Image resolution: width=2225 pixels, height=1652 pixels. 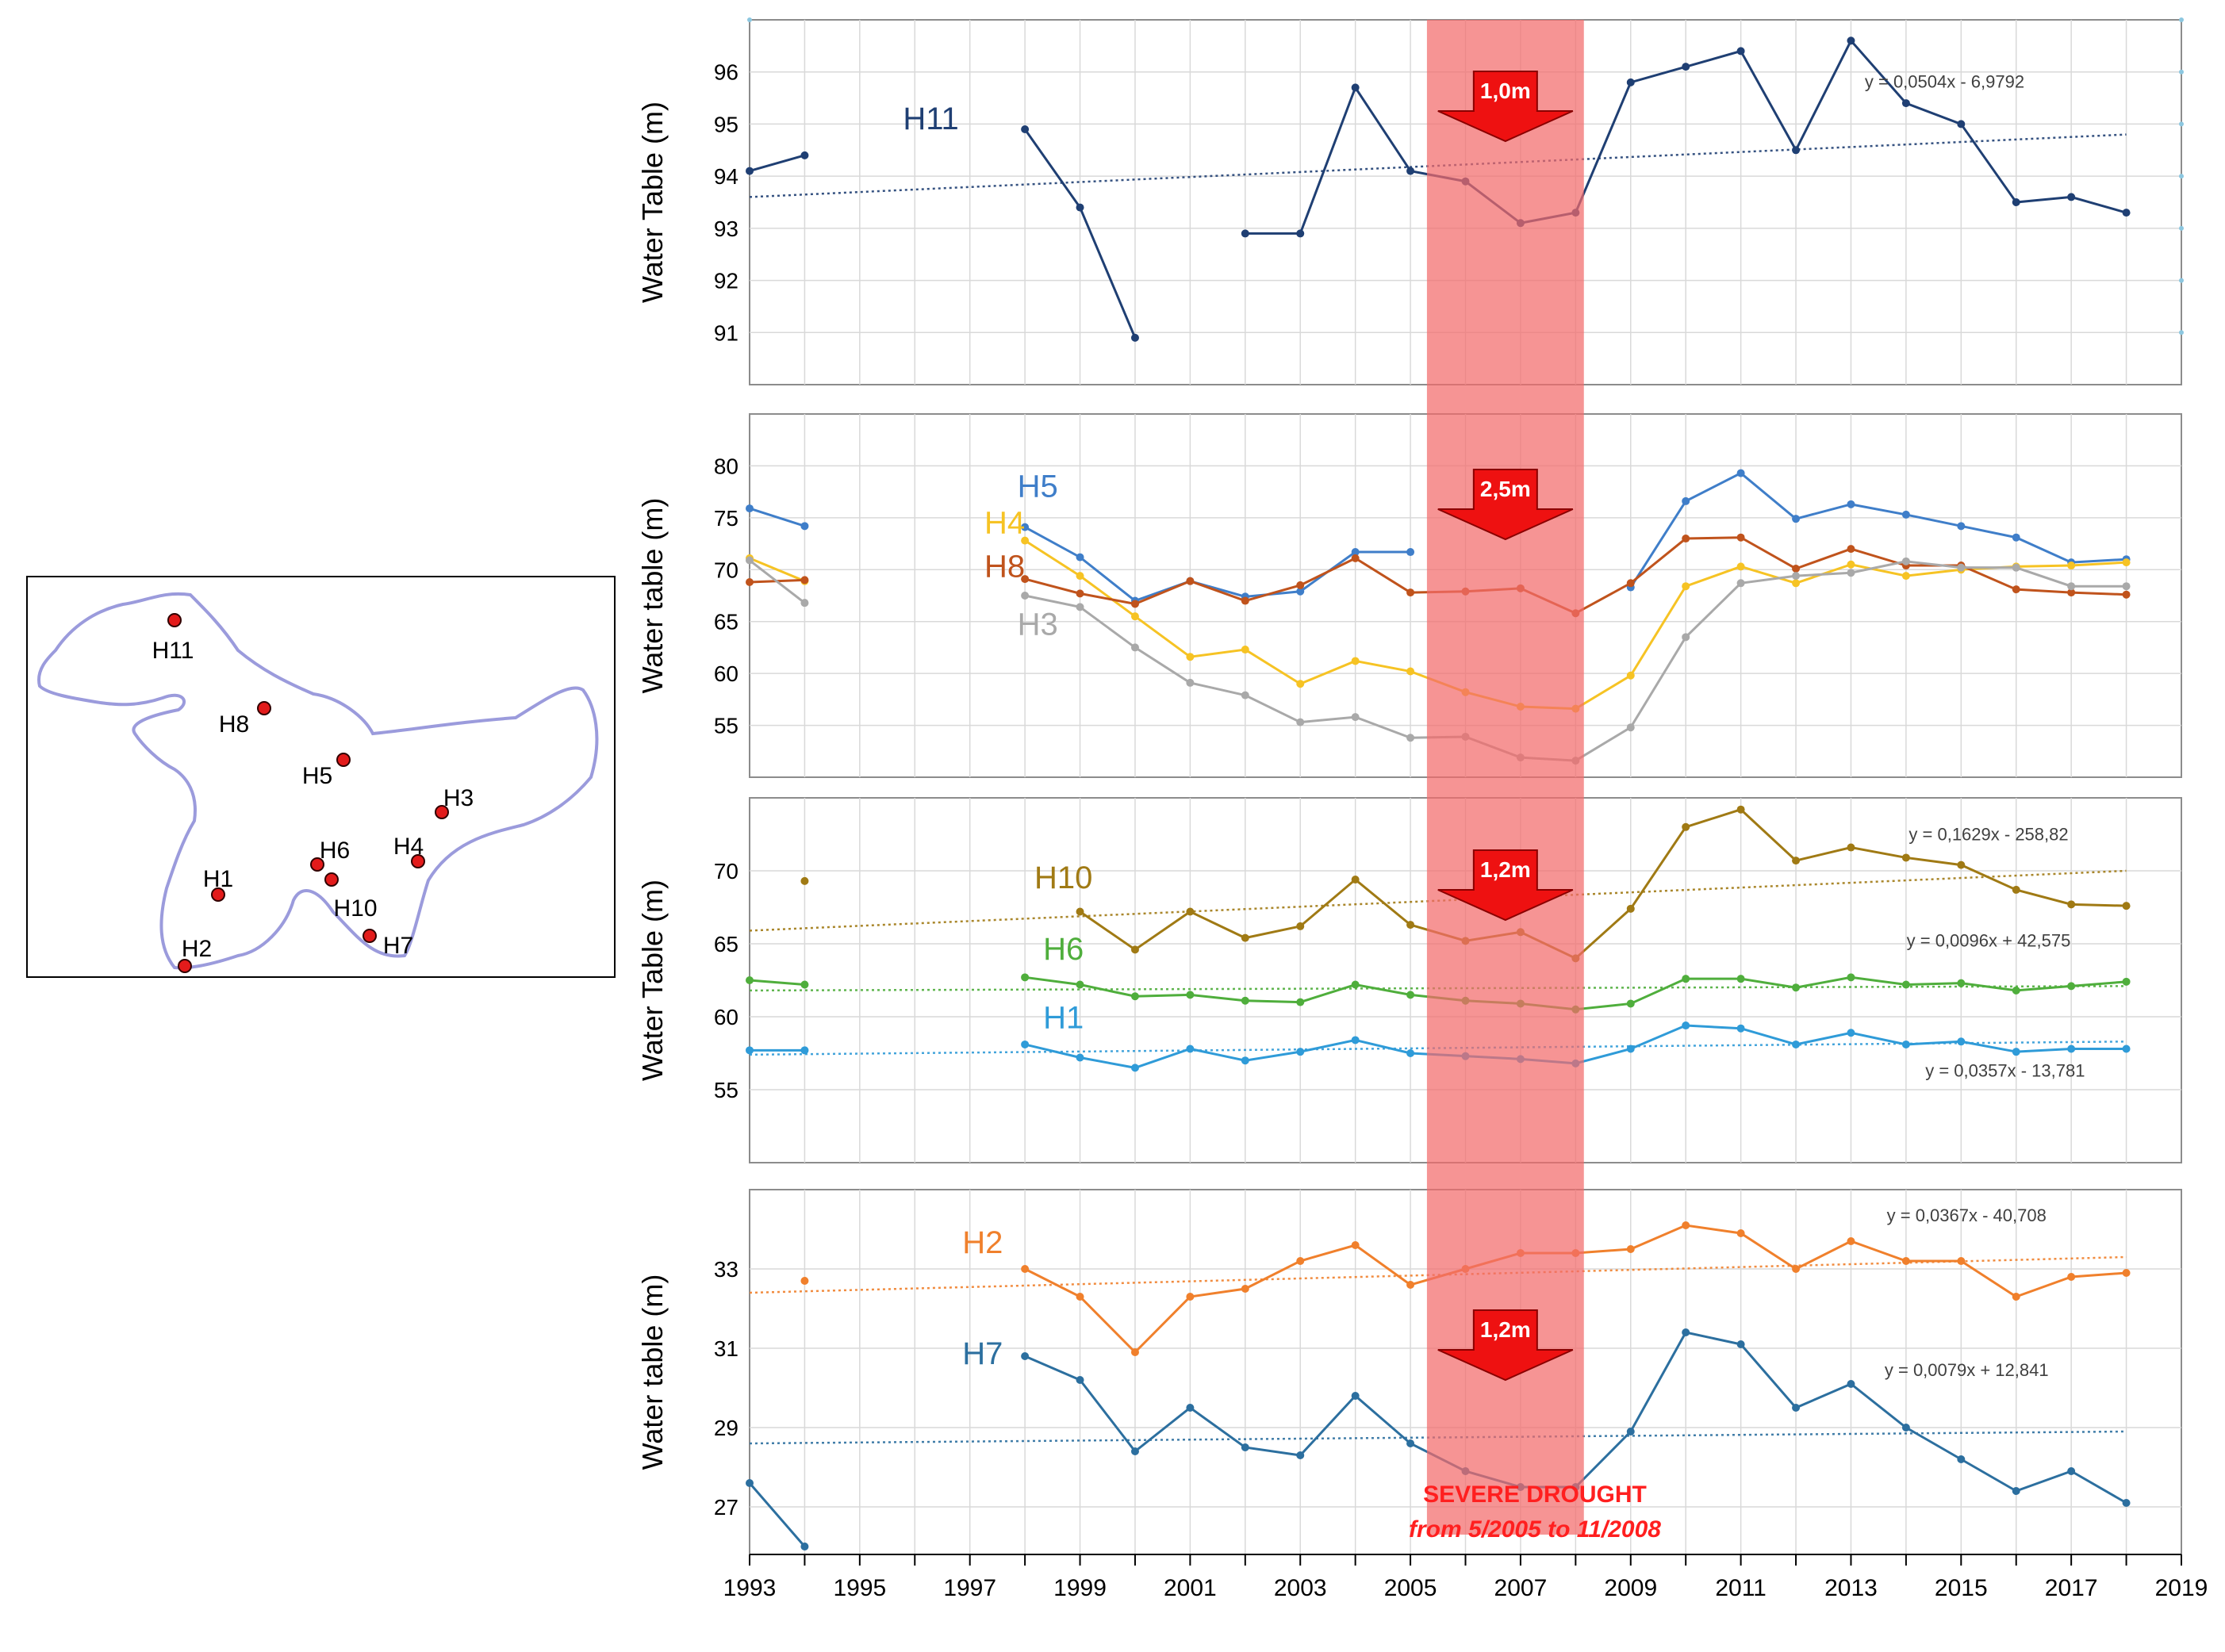 What do you see at coordinates (1038, 487) in the screenshot?
I see `series-label-h5: H5` at bounding box center [1038, 487].